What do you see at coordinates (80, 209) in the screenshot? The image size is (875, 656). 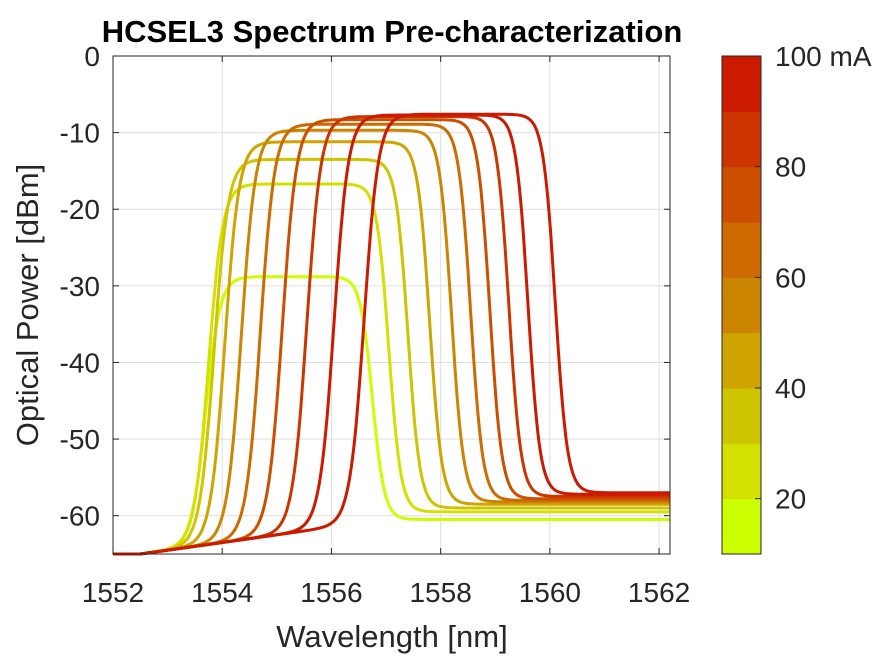 I see `y-tick-label: -20` at bounding box center [80, 209].